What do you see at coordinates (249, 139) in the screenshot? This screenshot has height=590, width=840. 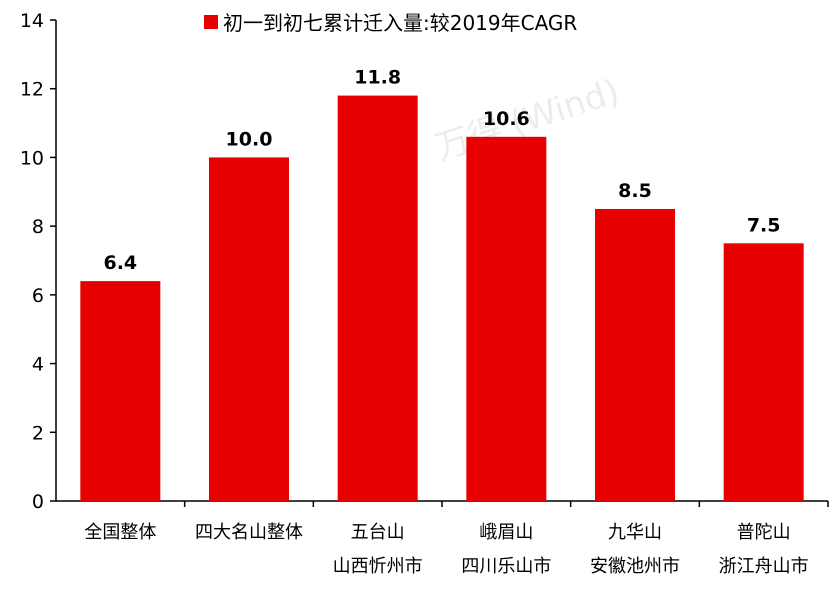 I see `data-label: 10.0` at bounding box center [249, 139].